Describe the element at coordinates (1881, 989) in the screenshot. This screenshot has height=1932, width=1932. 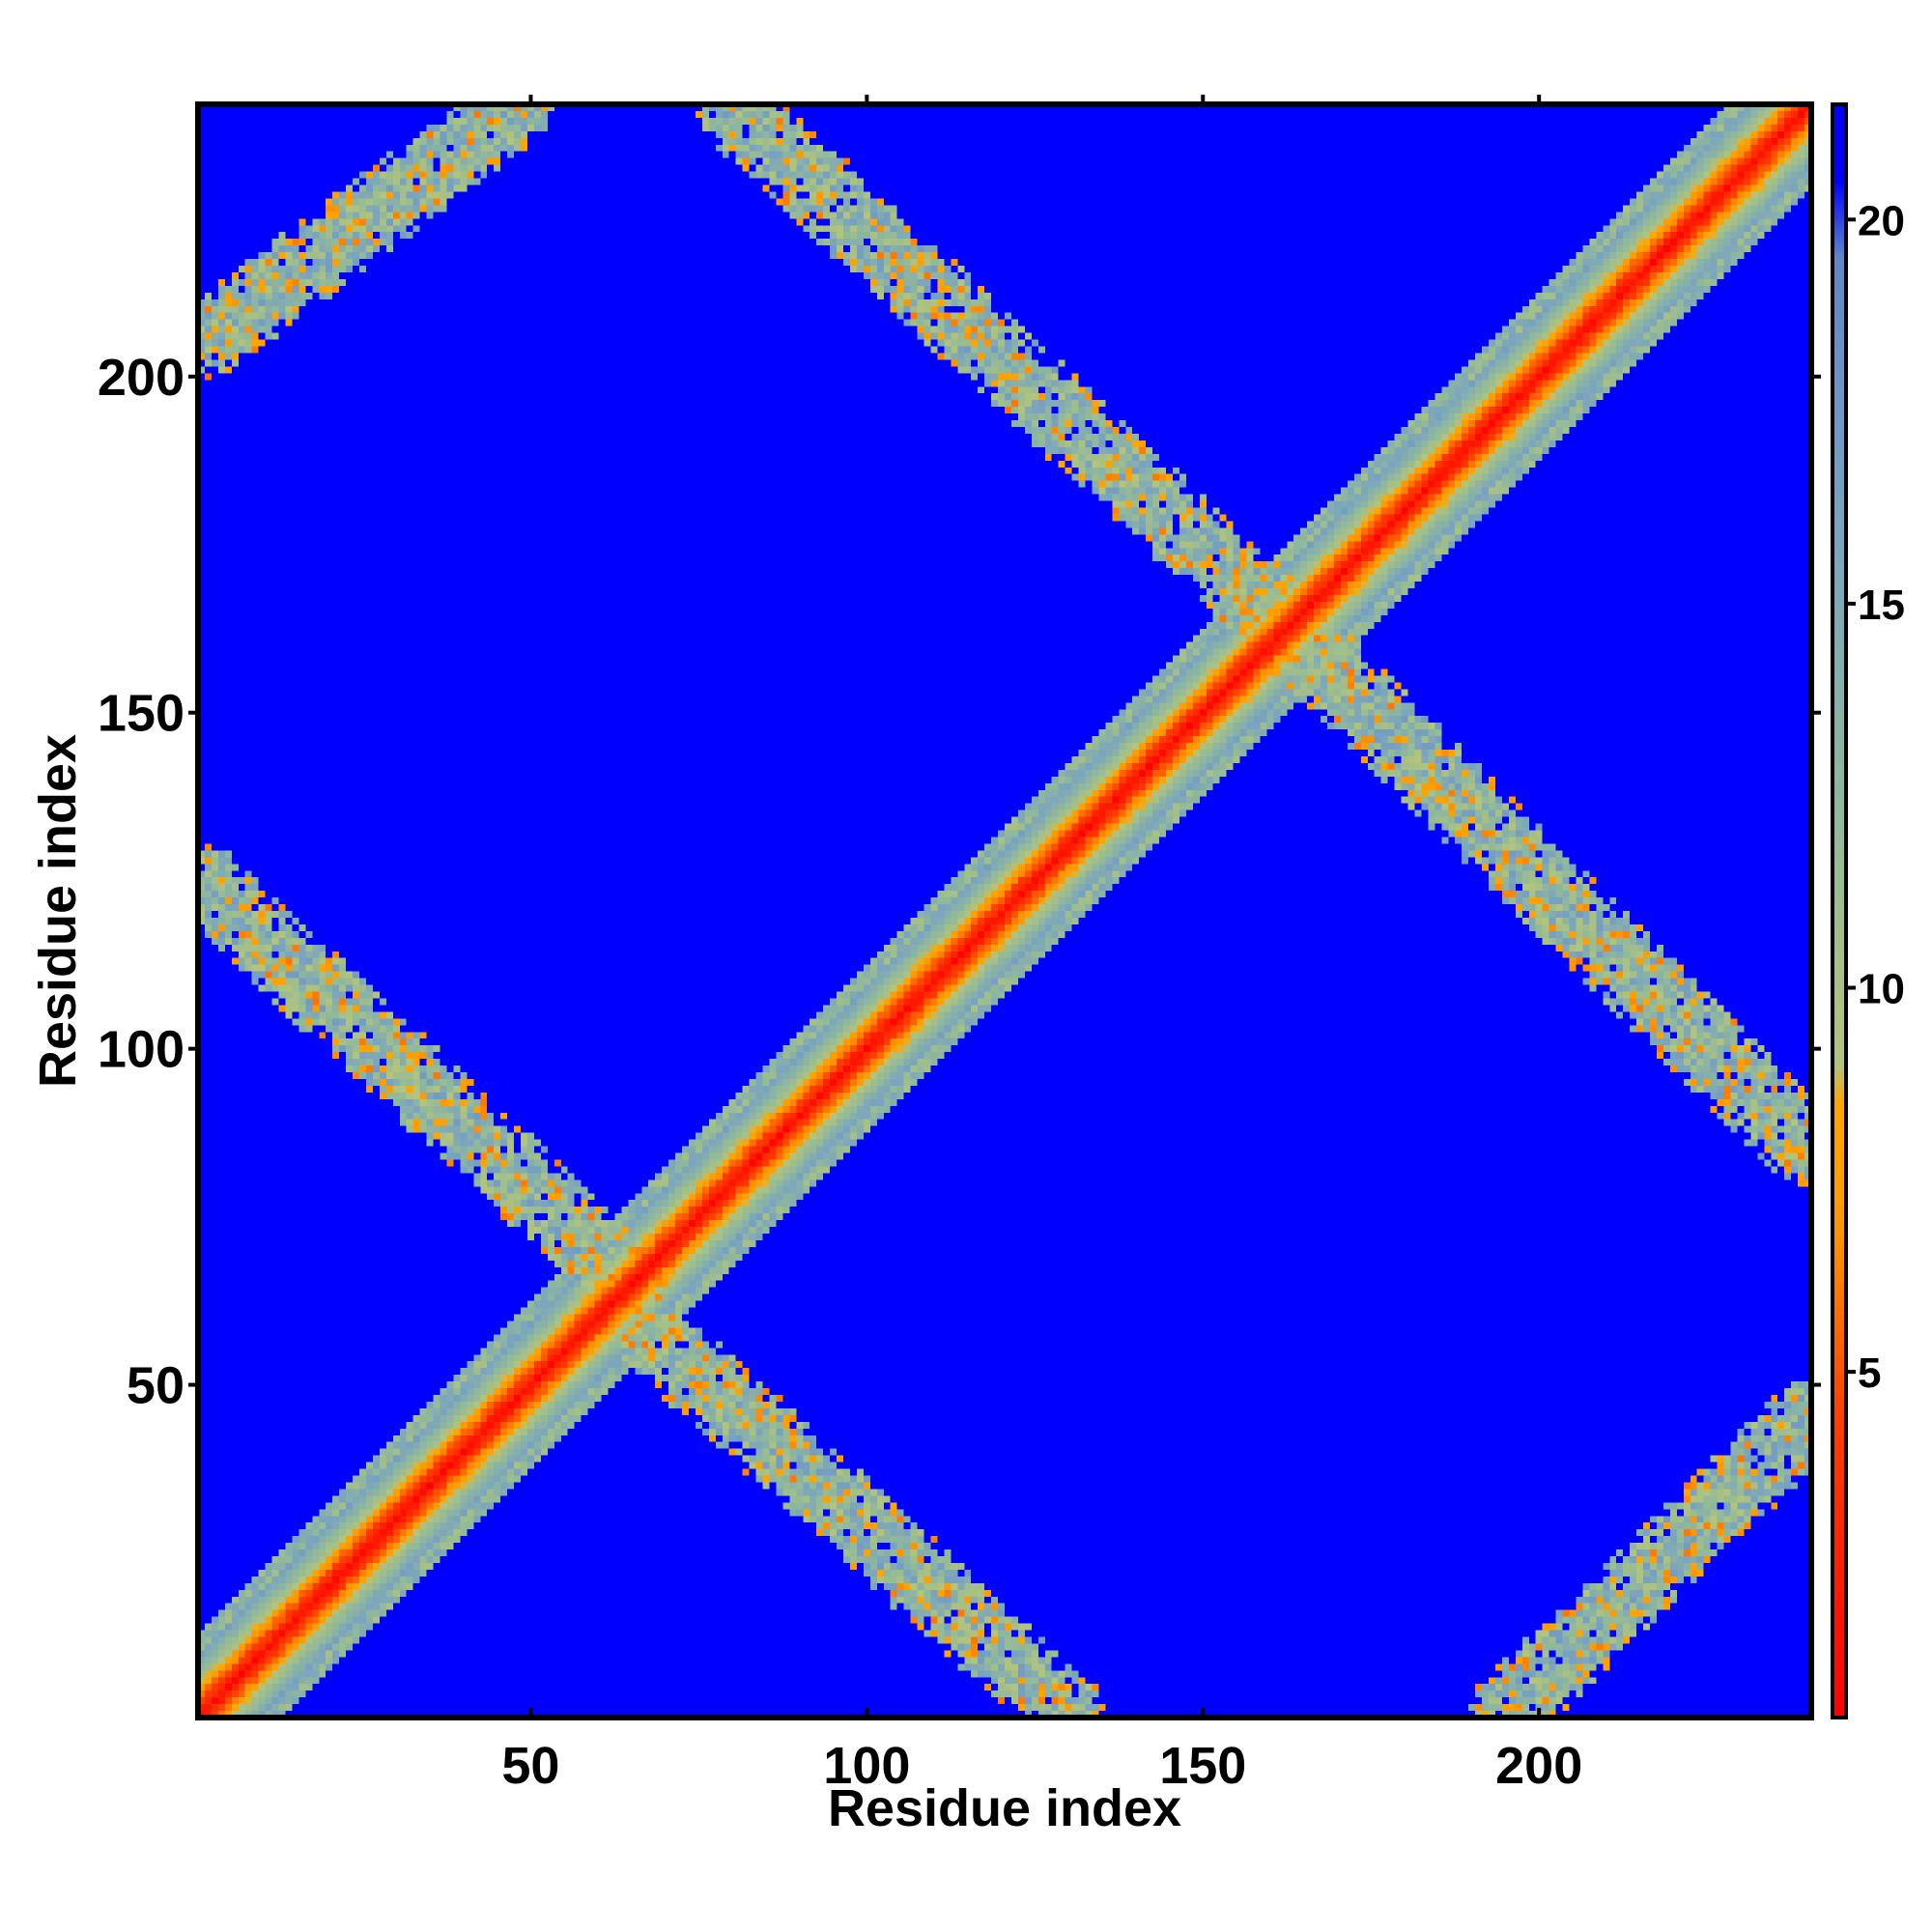
I see `colorbar-tick-label: 10` at that location.